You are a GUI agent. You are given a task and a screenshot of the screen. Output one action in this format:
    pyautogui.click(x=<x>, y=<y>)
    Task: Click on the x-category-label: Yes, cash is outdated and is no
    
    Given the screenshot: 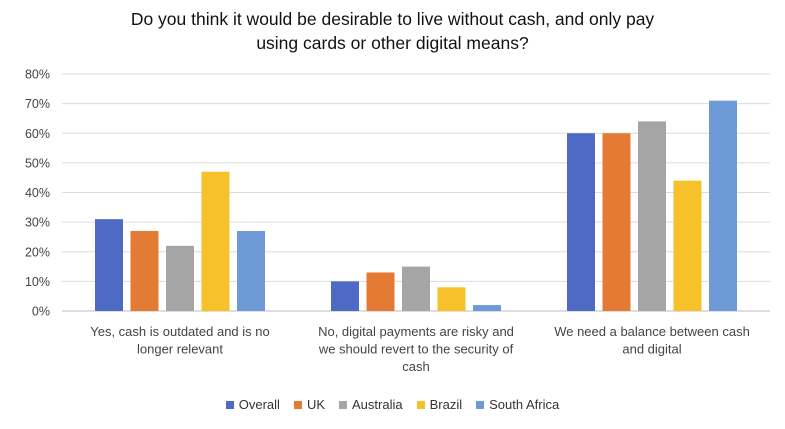 What is the action you would take?
    pyautogui.click(x=179, y=331)
    